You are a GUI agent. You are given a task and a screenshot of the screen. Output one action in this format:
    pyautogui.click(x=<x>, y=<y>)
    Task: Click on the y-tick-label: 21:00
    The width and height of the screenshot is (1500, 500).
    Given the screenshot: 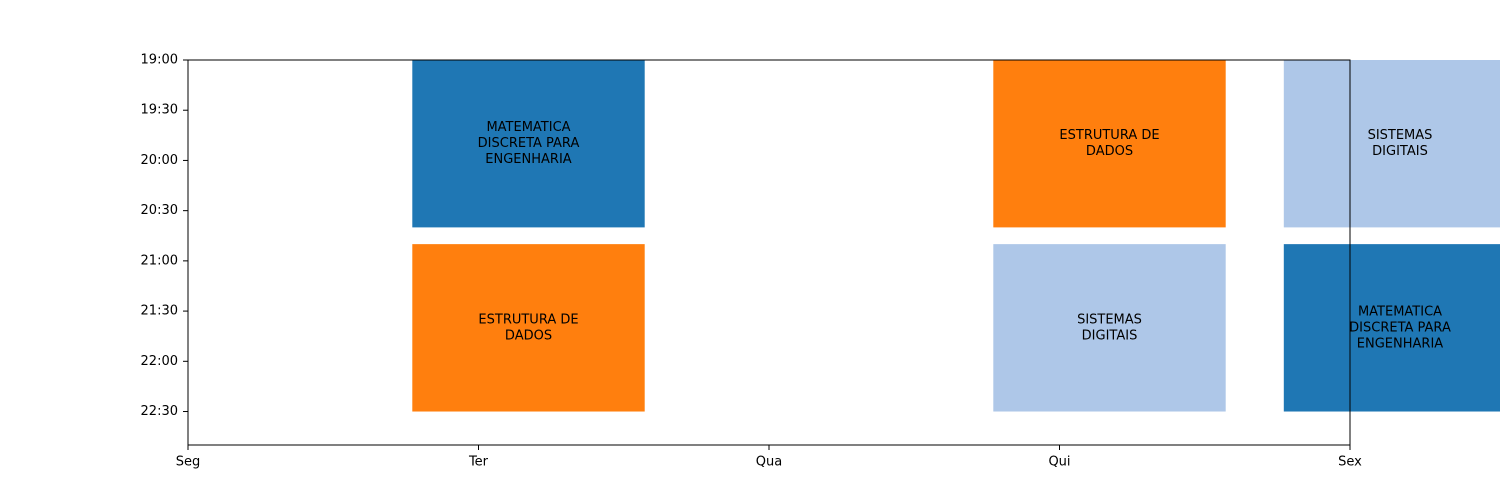 What is the action you would take?
    pyautogui.click(x=159, y=260)
    